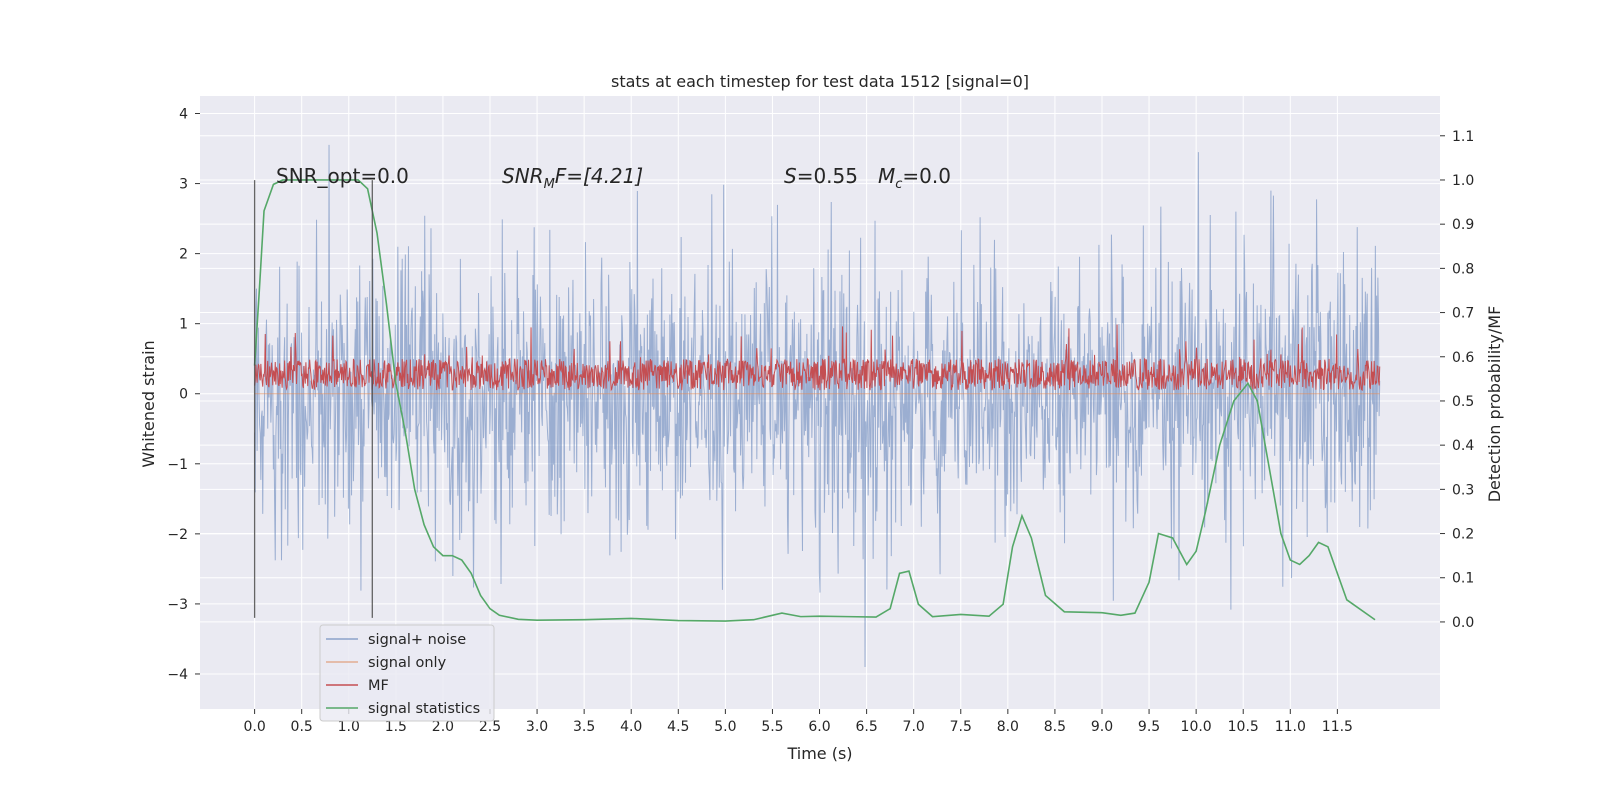 Image resolution: width=1600 pixels, height=804 pixels. I want to click on y-right-tick-label: 0.0, so click(1463, 623).